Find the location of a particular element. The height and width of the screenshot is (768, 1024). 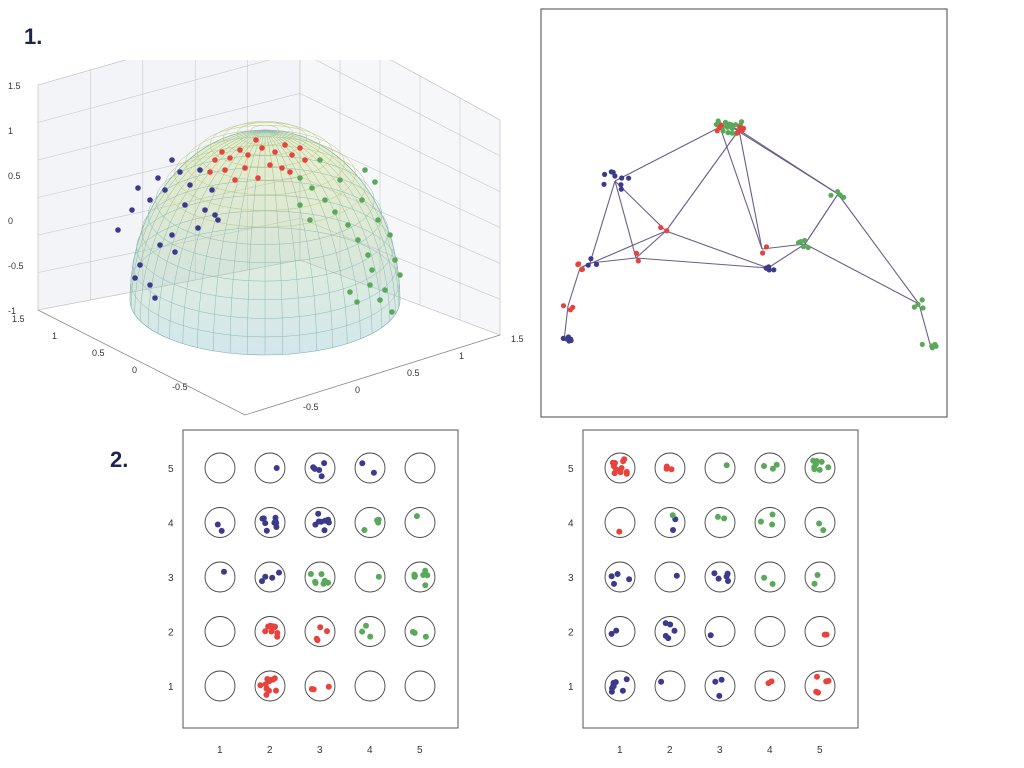

z-tick-3: 0 is located at coordinates (10, 221).